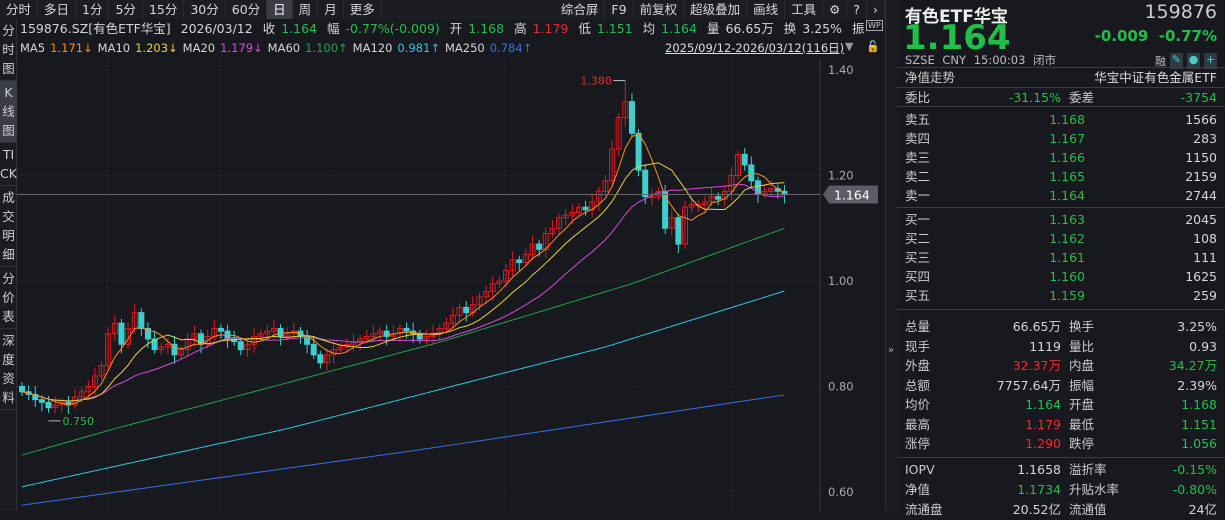 This screenshot has width=1225, height=520. I want to click on order-book-row: 买二 1.162 108, so click(1061, 238).